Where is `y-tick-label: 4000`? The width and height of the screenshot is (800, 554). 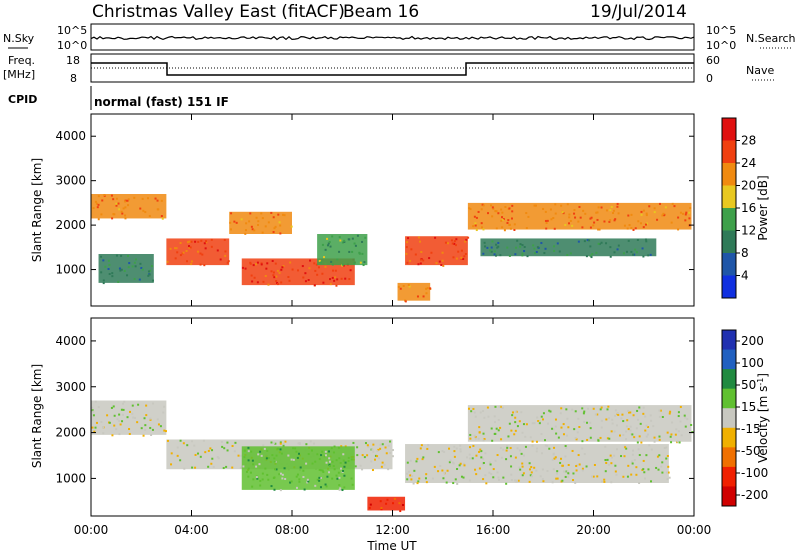
y-tick-label: 4000 is located at coordinates (70, 341).